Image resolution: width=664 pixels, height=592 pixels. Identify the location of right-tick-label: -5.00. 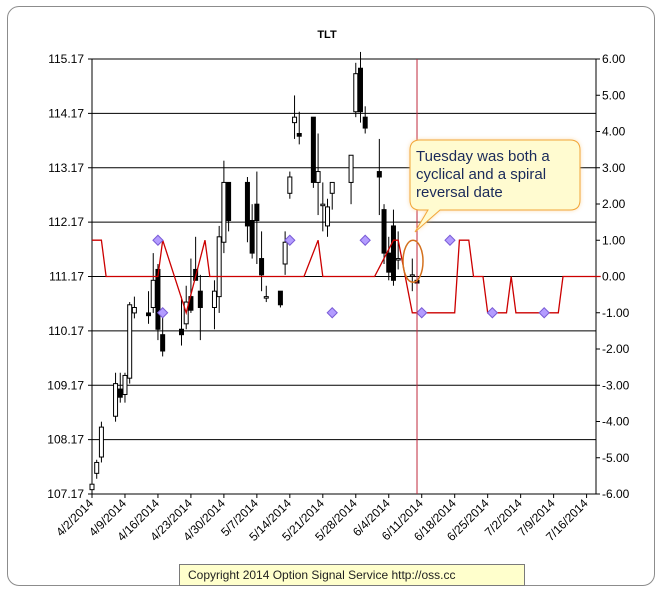
(616, 458).